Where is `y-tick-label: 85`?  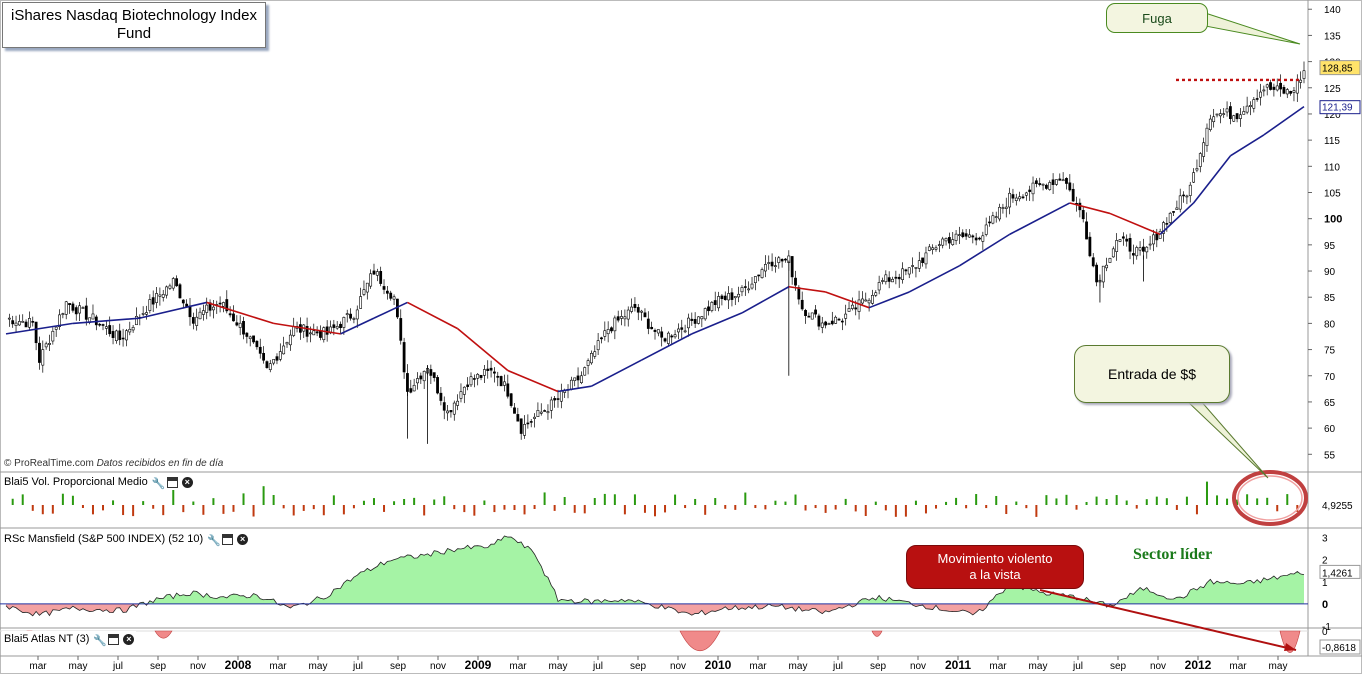 y-tick-label: 85 is located at coordinates (1330, 298).